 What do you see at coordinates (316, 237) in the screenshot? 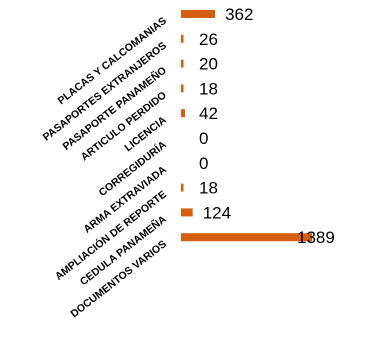
I see `data-label: 1389` at bounding box center [316, 237].